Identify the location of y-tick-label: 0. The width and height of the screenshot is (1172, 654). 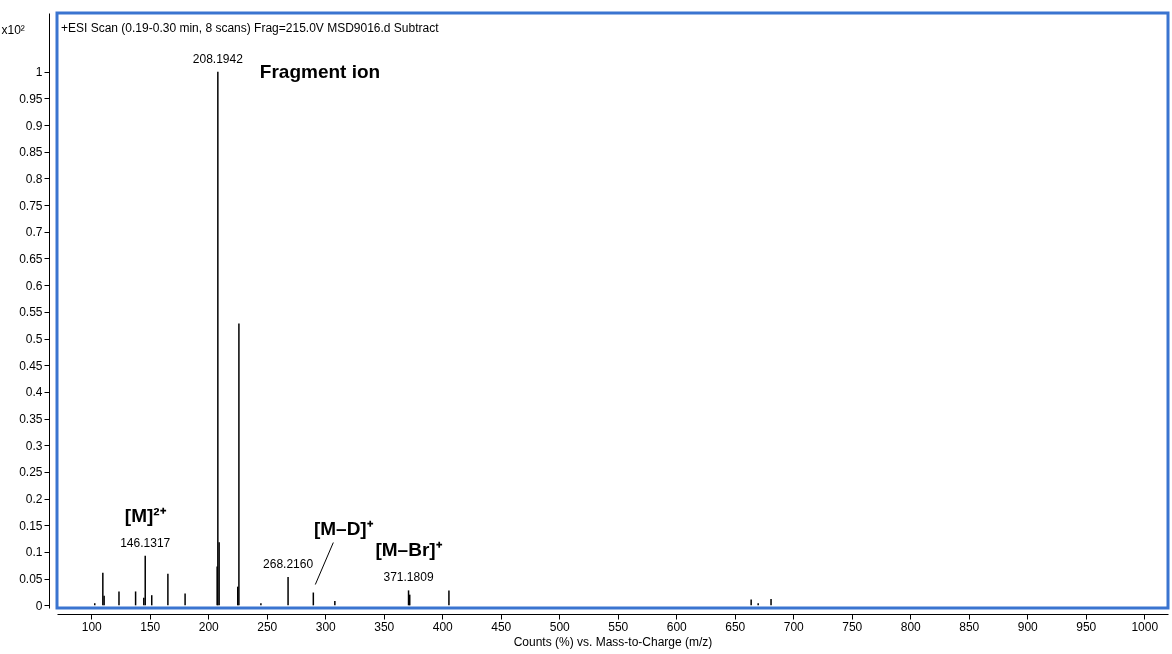
(39, 605).